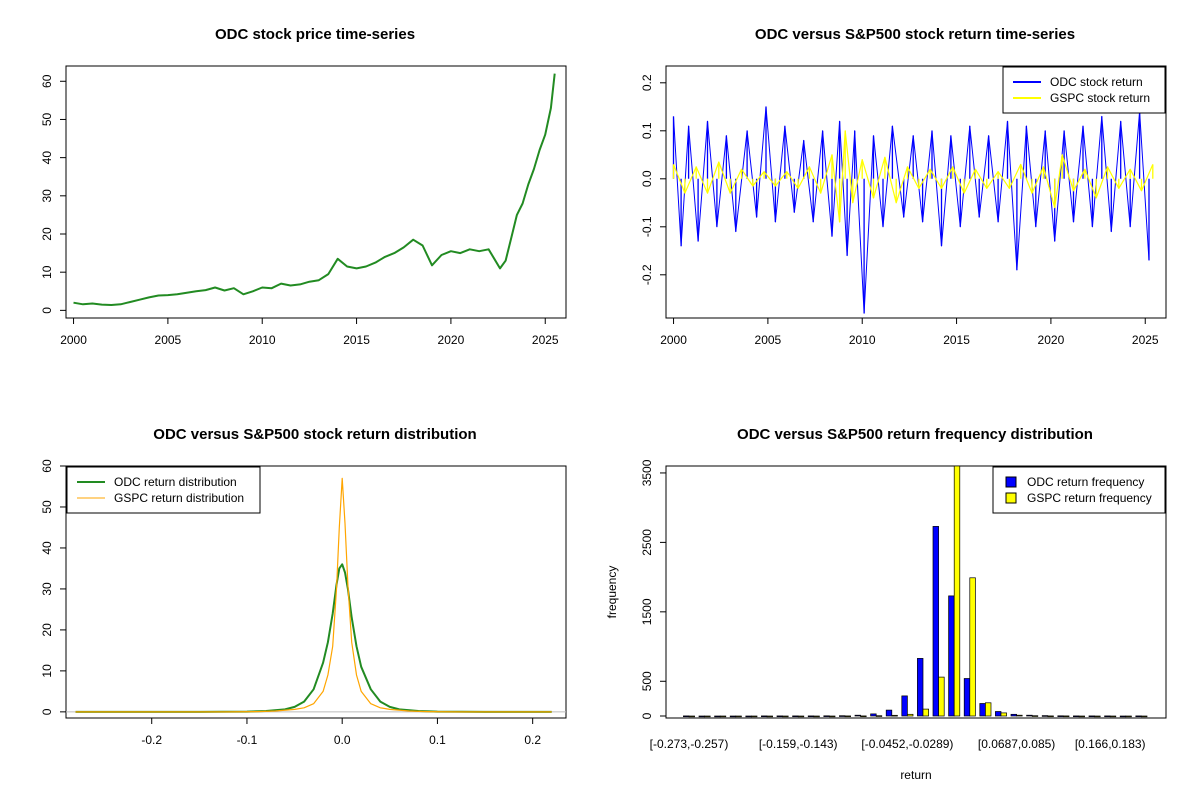  I want to click on x-tick-label: 2000, so click(673, 340).